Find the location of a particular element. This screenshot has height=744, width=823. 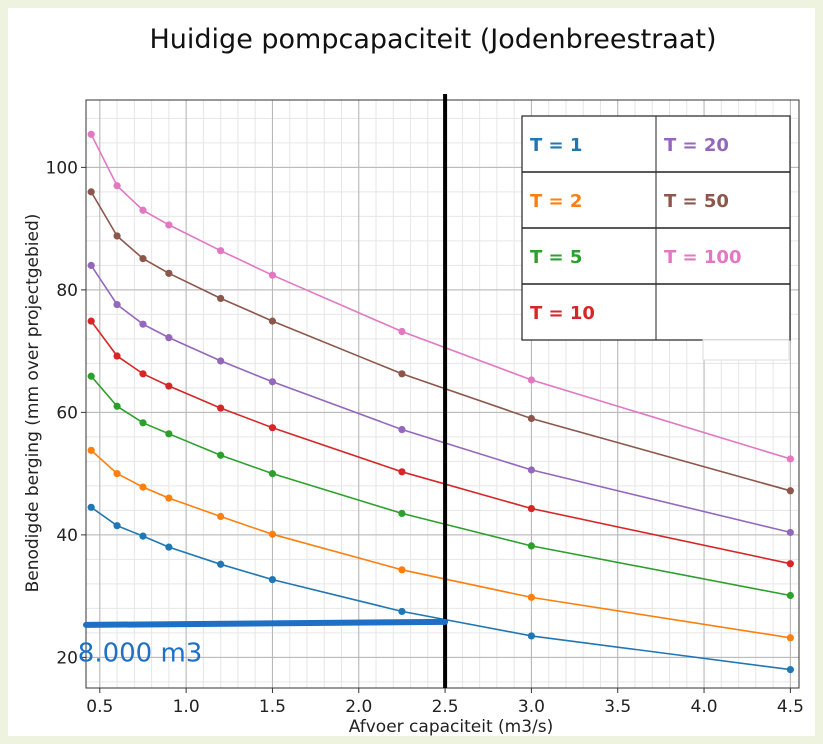

x-tick-label: 2.0 is located at coordinates (358, 707).